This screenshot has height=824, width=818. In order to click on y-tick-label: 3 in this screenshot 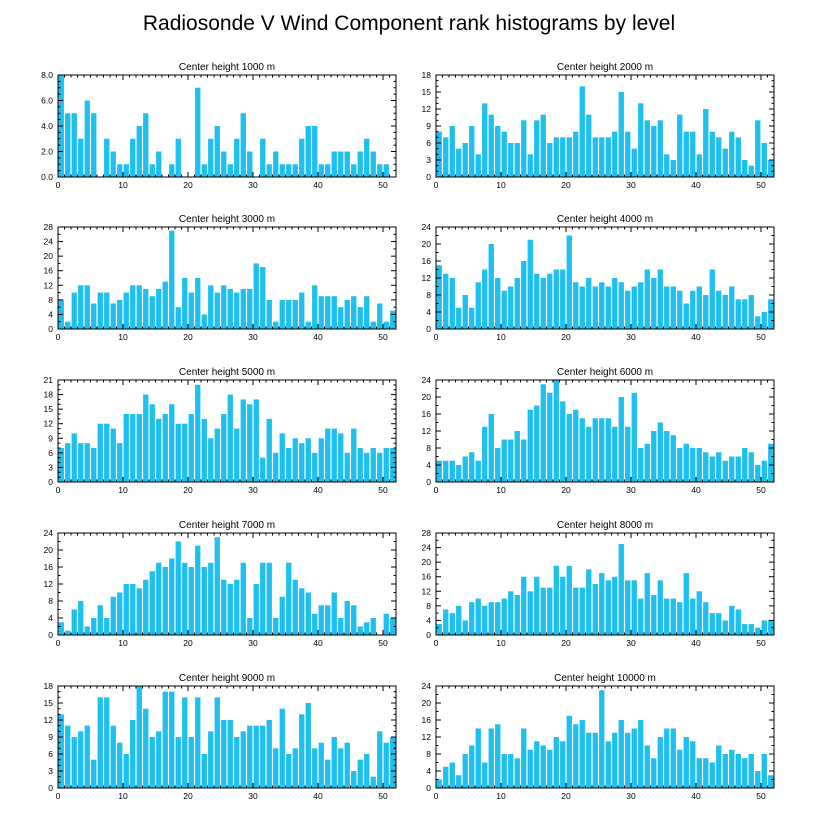, I will do `click(50, 771)`.